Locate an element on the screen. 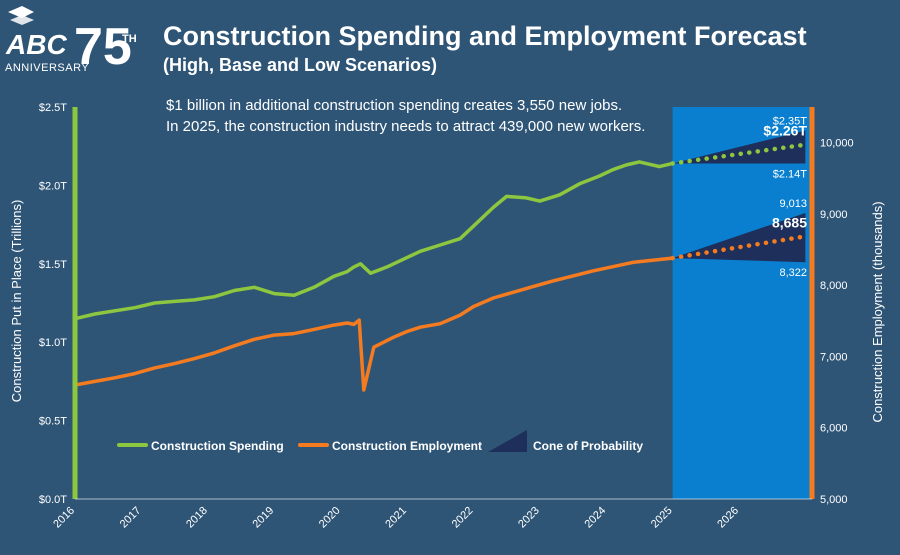 The width and height of the screenshot is (900, 555). forecast-high-label-spending: $2.35T is located at coordinates (790, 122).